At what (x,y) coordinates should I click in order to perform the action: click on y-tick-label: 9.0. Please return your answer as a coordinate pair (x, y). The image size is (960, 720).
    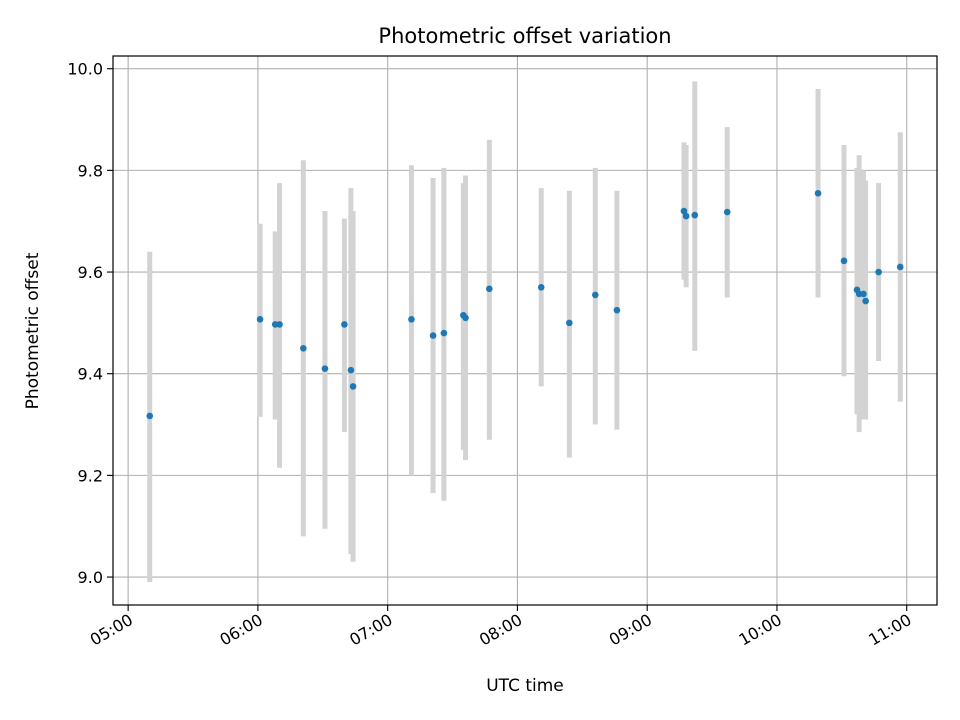
    Looking at the image, I should click on (90, 577).